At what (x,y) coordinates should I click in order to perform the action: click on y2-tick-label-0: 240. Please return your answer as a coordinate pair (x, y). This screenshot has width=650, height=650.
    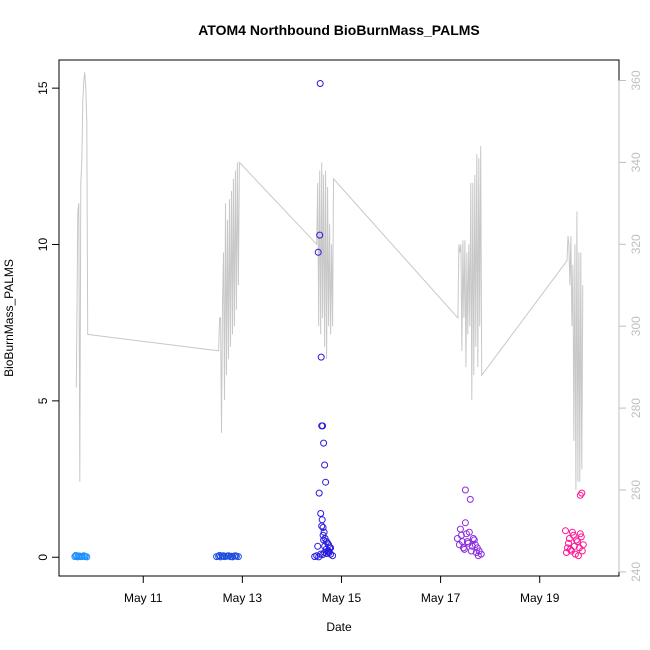
    Looking at the image, I should click on (636, 572).